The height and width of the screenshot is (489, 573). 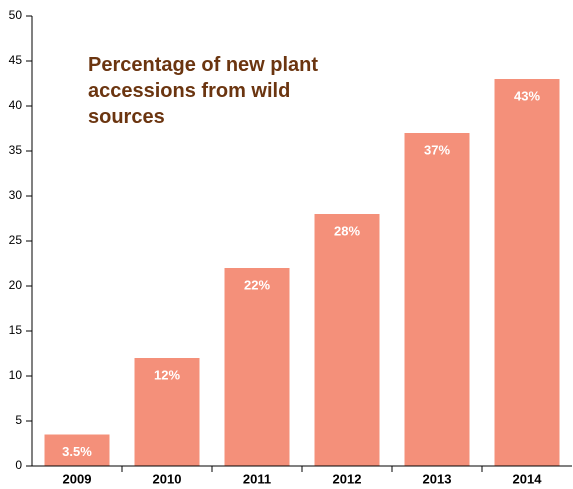 I want to click on value-label: 3.5%, so click(x=77, y=451).